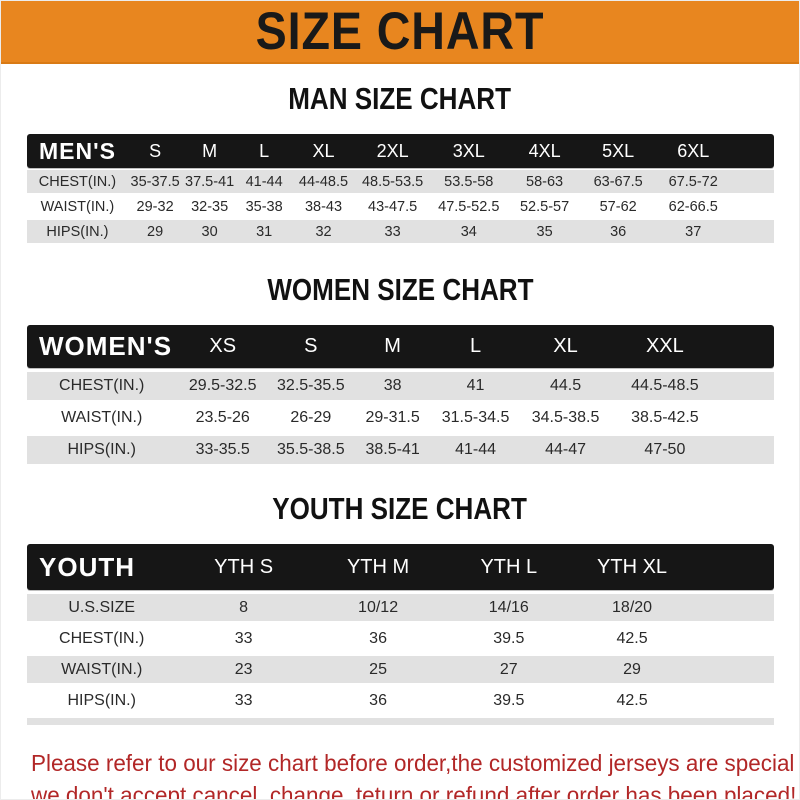 The image size is (800, 800). I want to click on table-cell: 58-63, so click(545, 181).